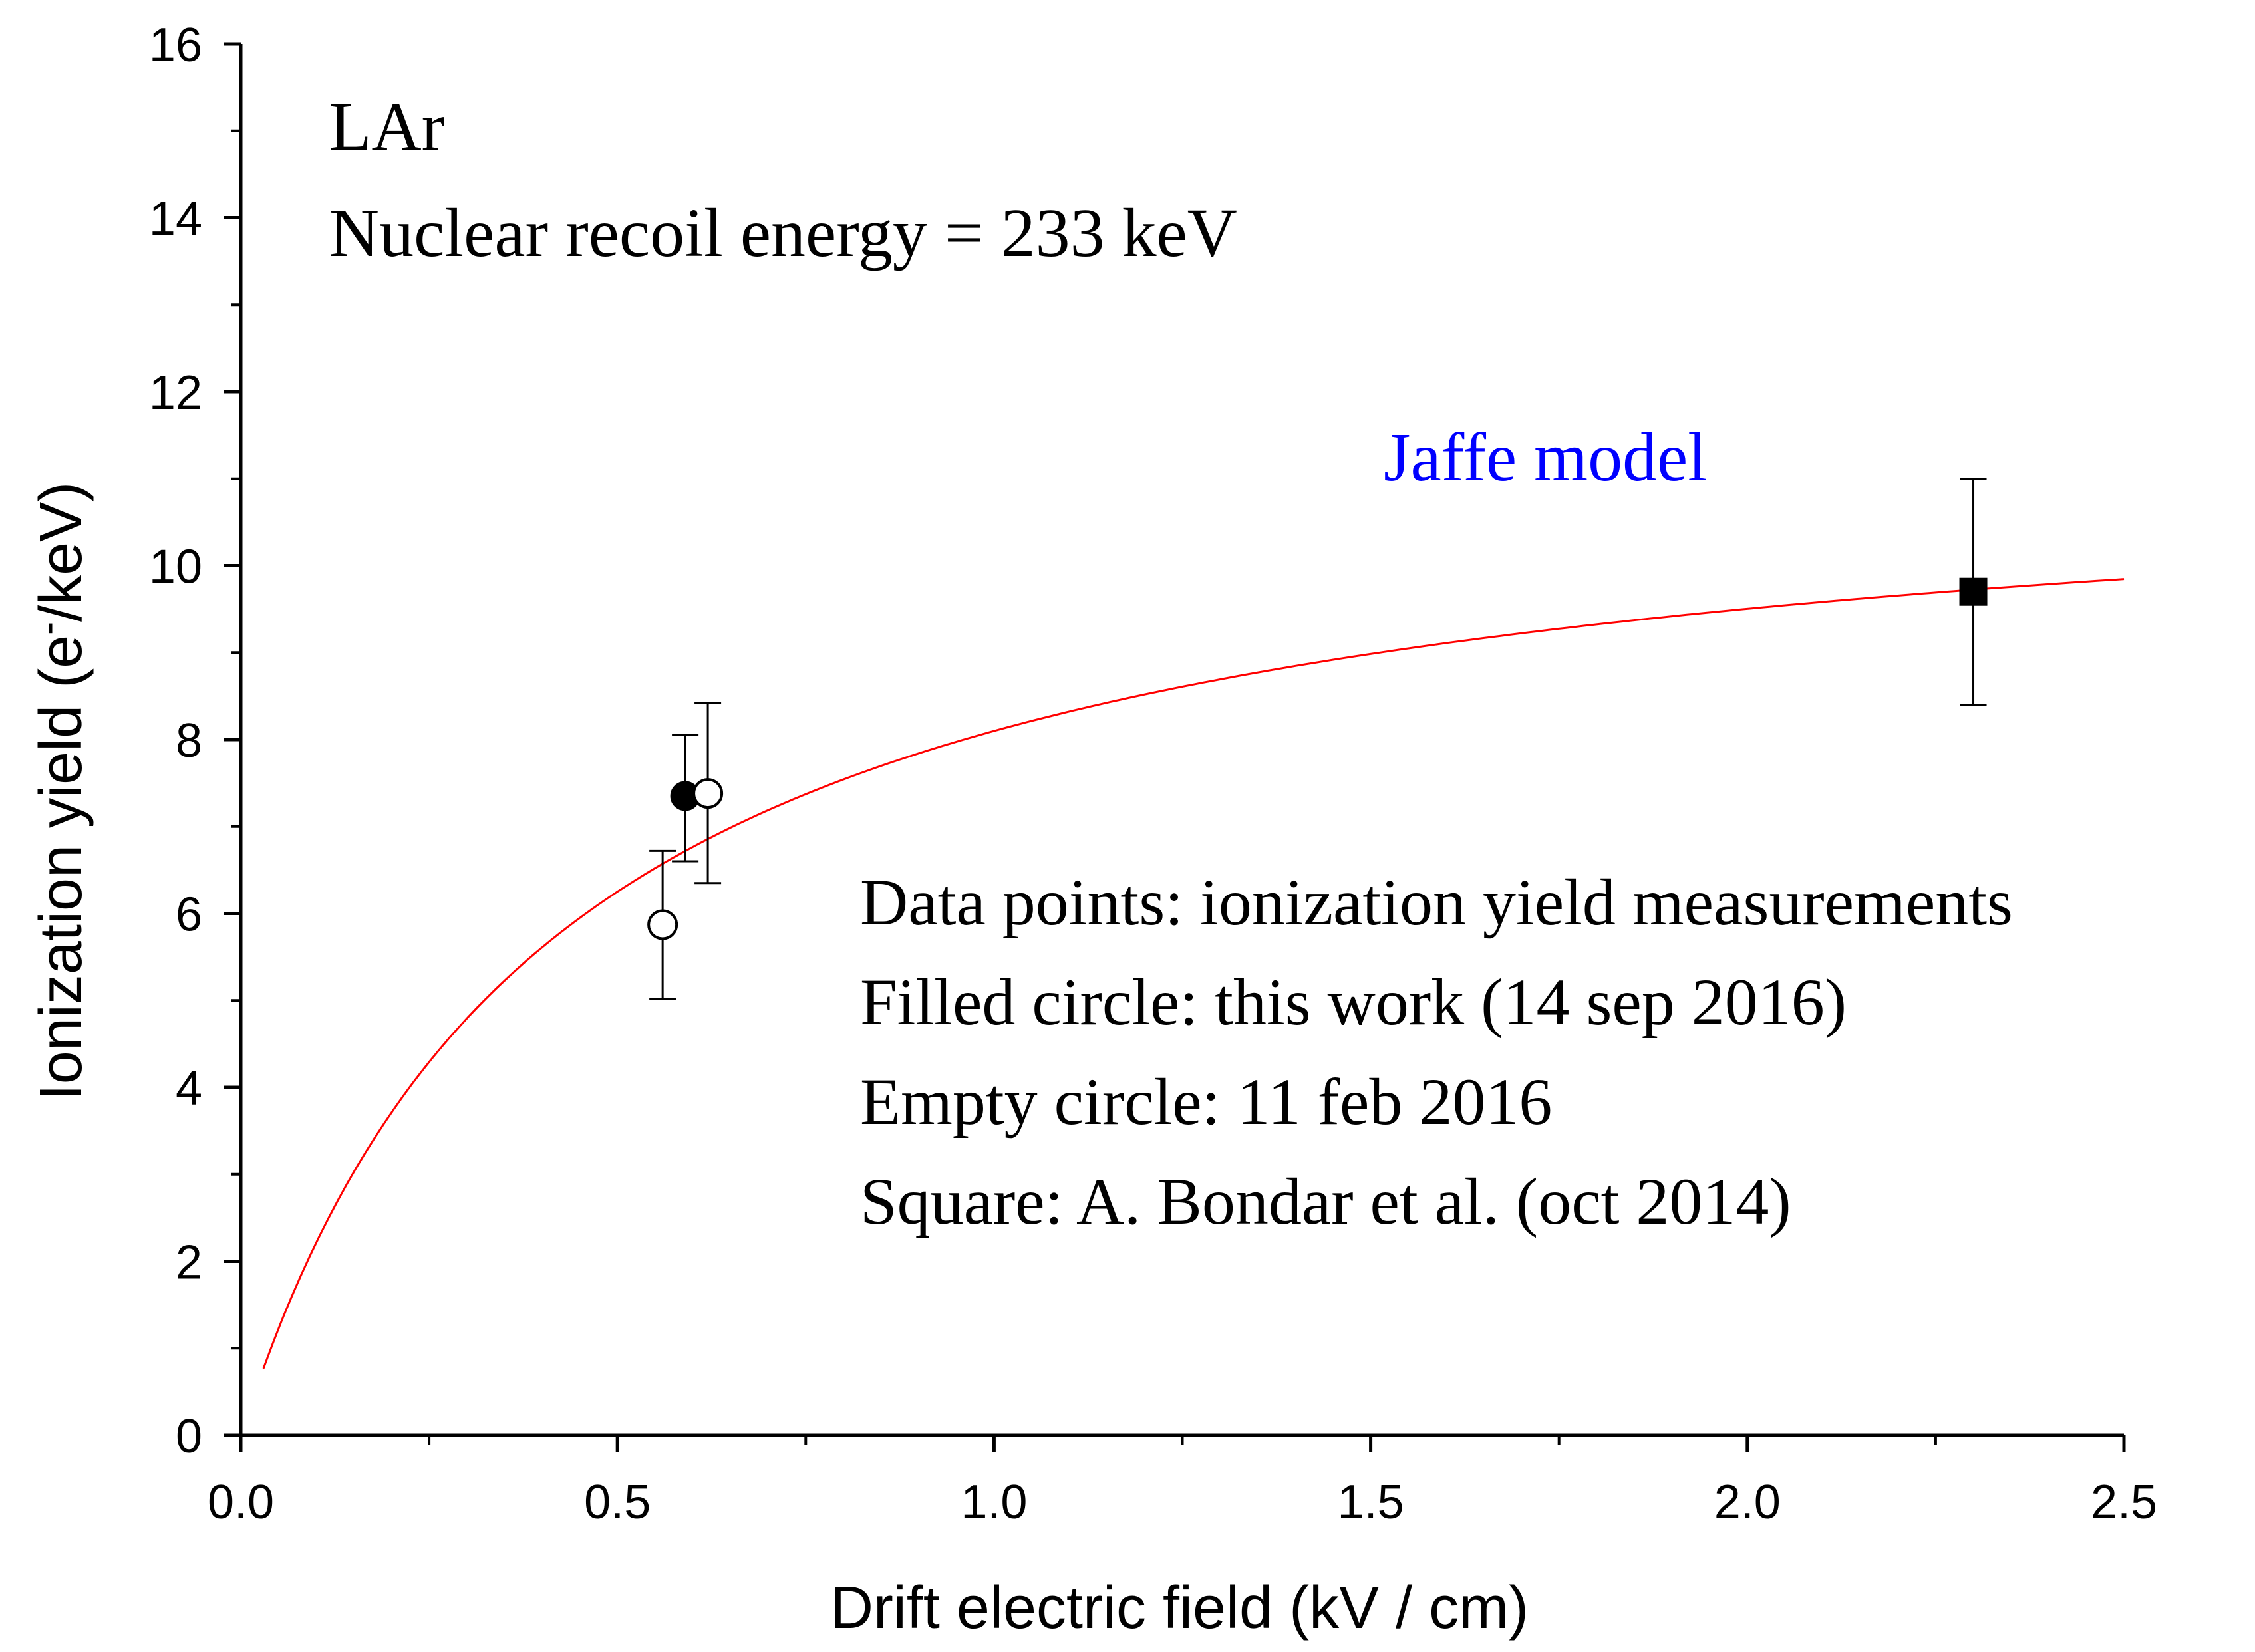 Image resolution: width=2255 pixels, height=1652 pixels. Describe the element at coordinates (176, 393) in the screenshot. I see `y-tick-label: 12` at that location.